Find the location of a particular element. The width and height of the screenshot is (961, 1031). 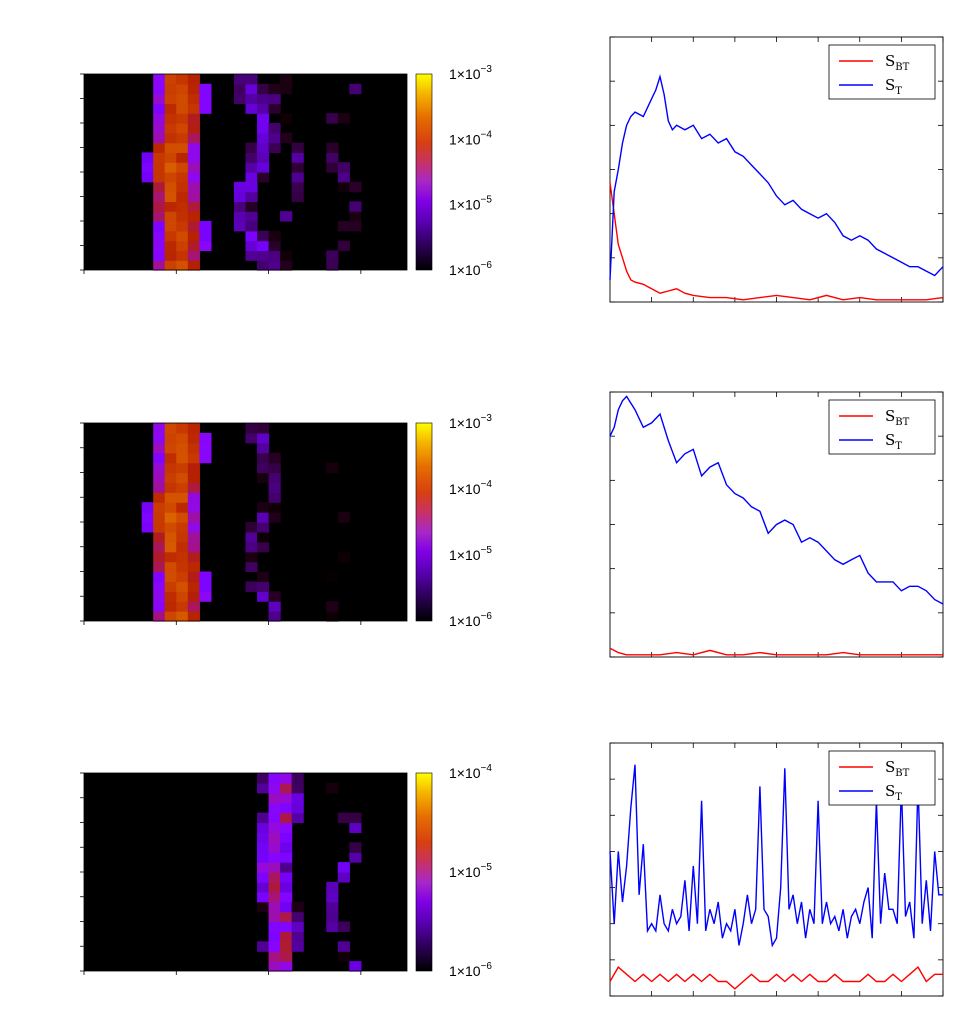

colorbar-tick-label: 1×10⁻³ is located at coordinates (470, 422).